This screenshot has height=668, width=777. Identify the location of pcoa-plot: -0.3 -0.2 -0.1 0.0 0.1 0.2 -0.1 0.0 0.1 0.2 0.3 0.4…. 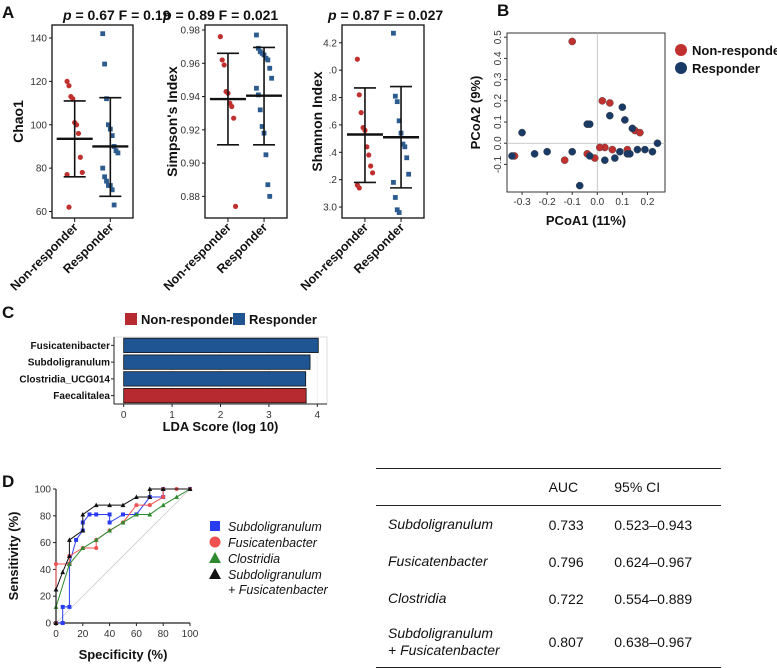
(622, 129).